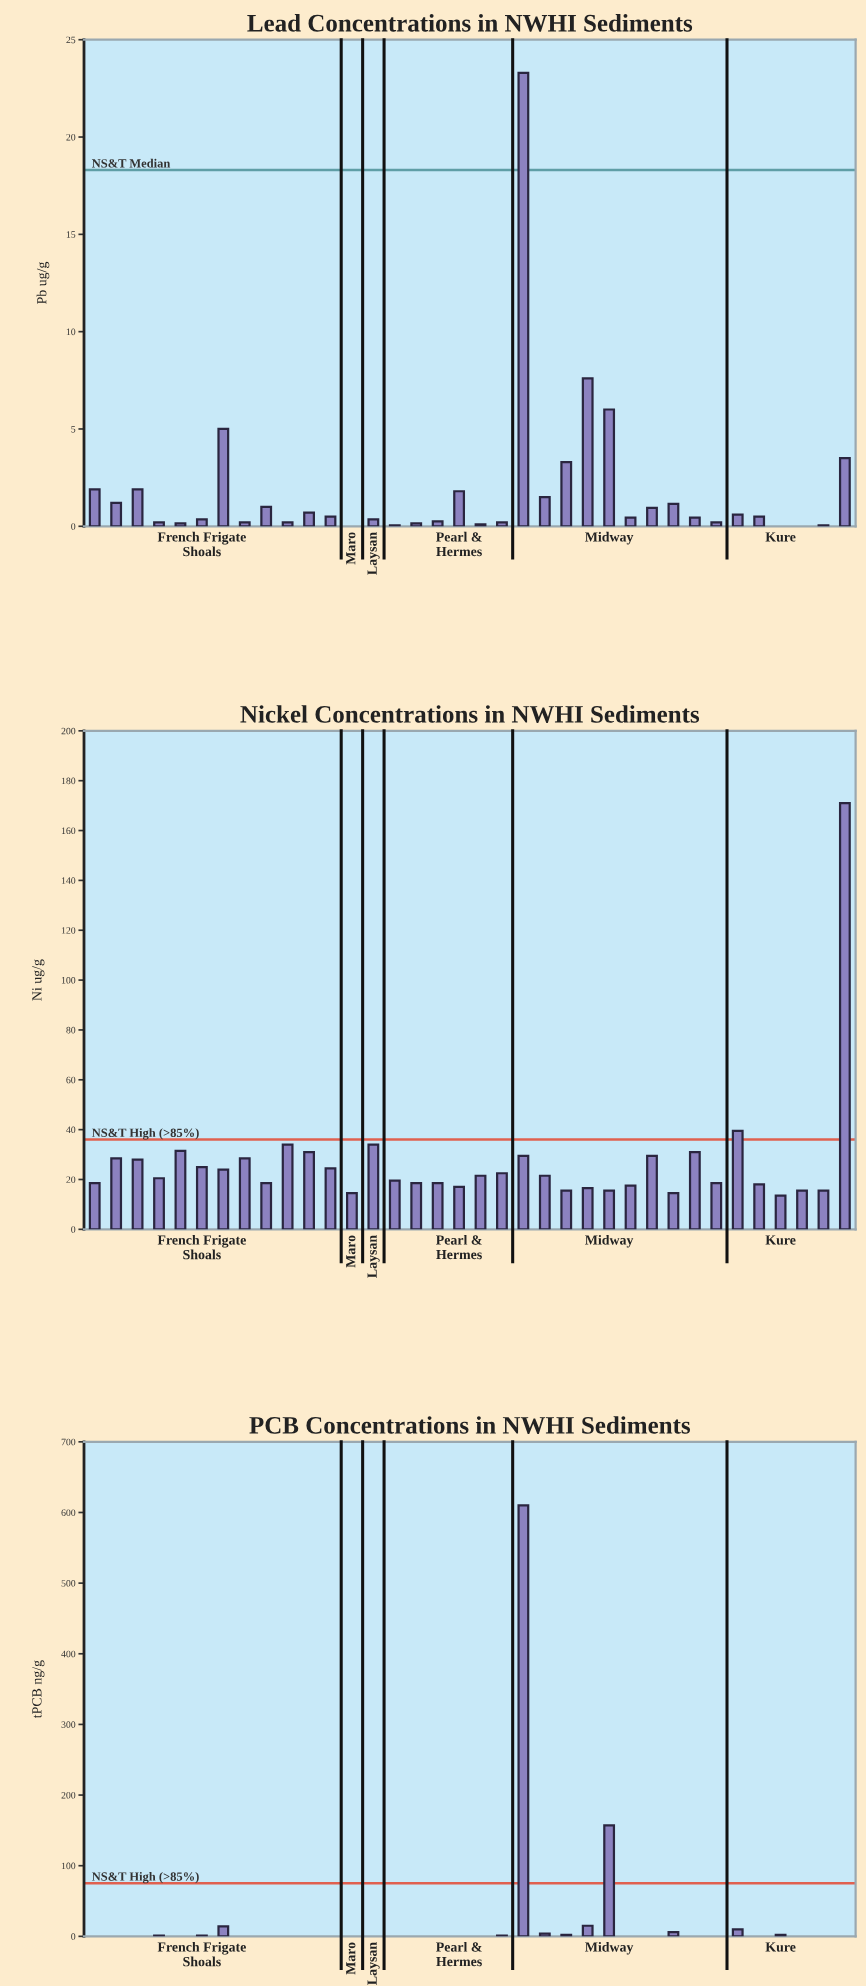  I want to click on chart-title: PCB Concentrations in NWHI Sediments, so click(470, 1425).